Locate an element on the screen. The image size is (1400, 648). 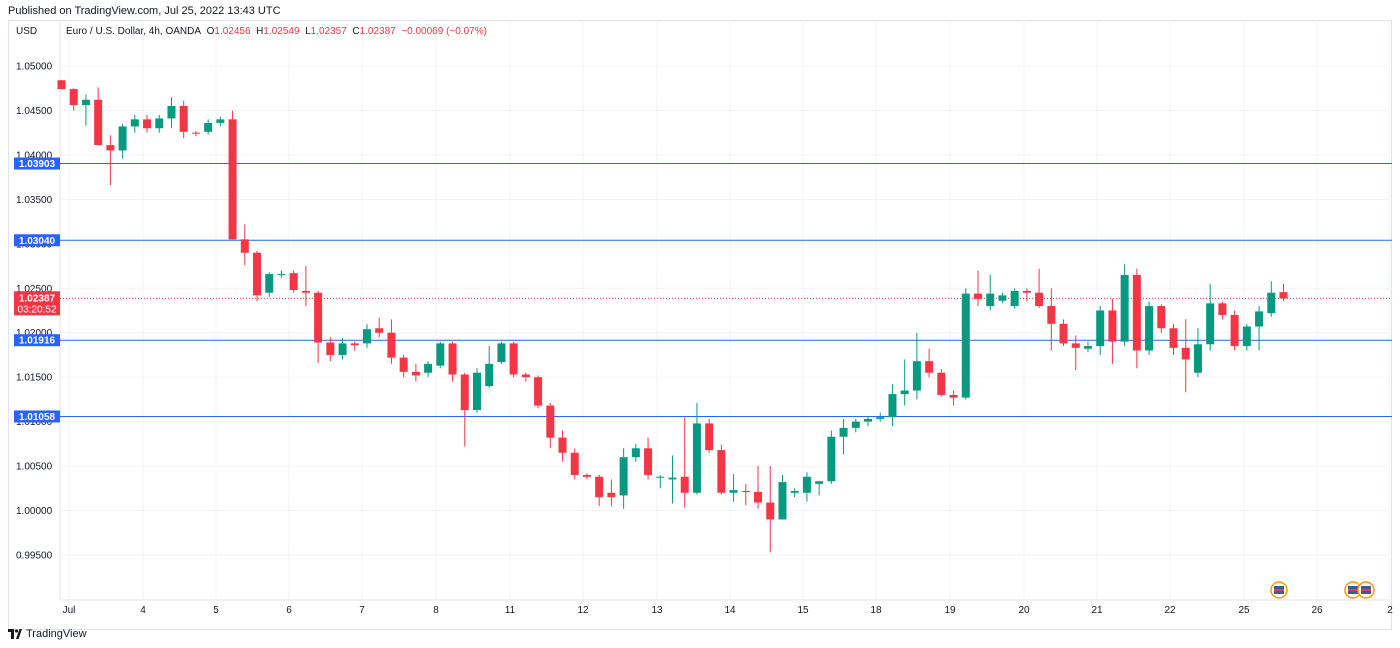
x-tick-label: 22 is located at coordinates (1170, 610).